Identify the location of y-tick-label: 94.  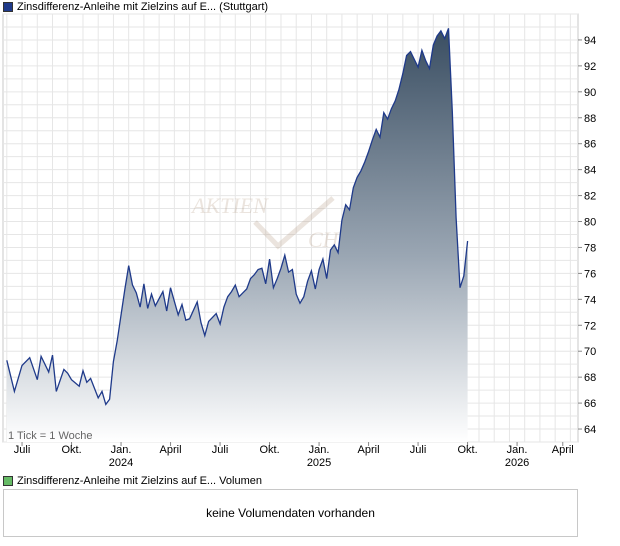
(590, 41).